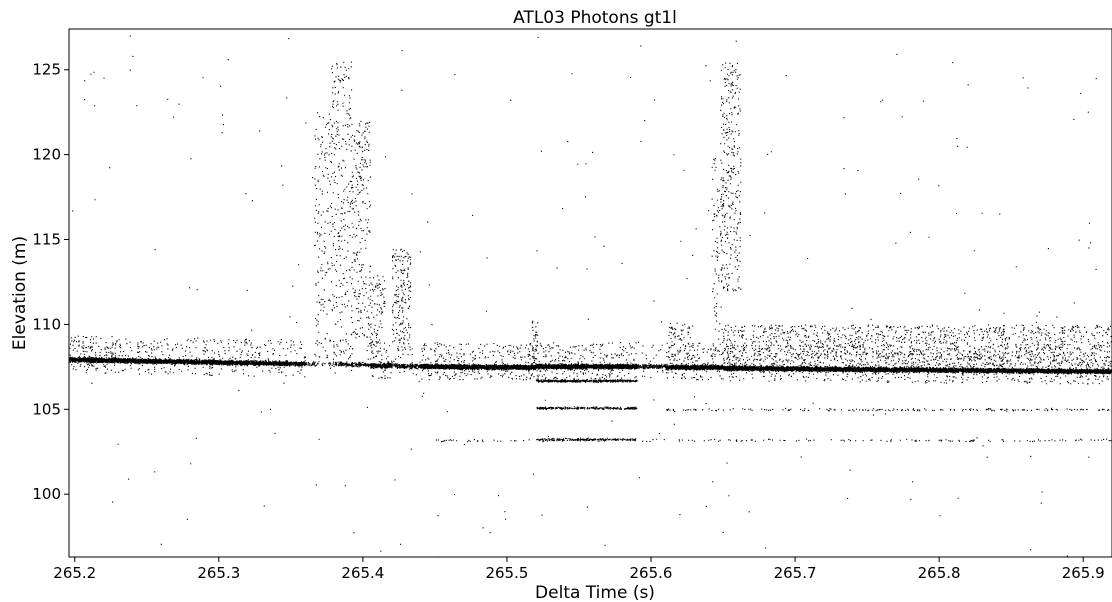 Image resolution: width=1112 pixels, height=602 pixels. What do you see at coordinates (1083, 573) in the screenshot?
I see `x-tick-label: 265.9` at bounding box center [1083, 573].